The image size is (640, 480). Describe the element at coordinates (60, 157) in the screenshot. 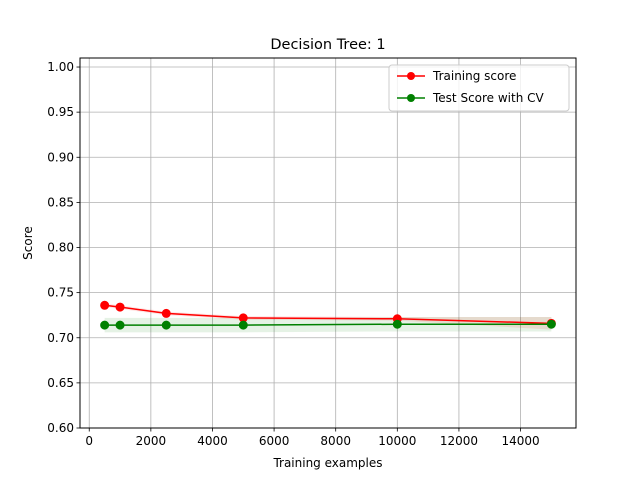

I see `y-tick-label: 0.90` at that location.